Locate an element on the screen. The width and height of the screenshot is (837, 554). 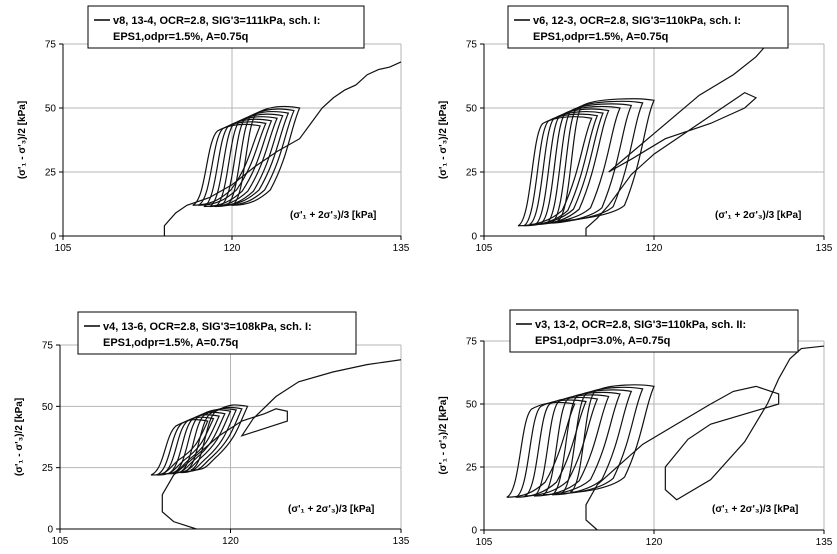
legend-line-1: v8, 13-4, OCR=2.8, SIG'3=111kPa, sch. I: is located at coordinates (216, 21).